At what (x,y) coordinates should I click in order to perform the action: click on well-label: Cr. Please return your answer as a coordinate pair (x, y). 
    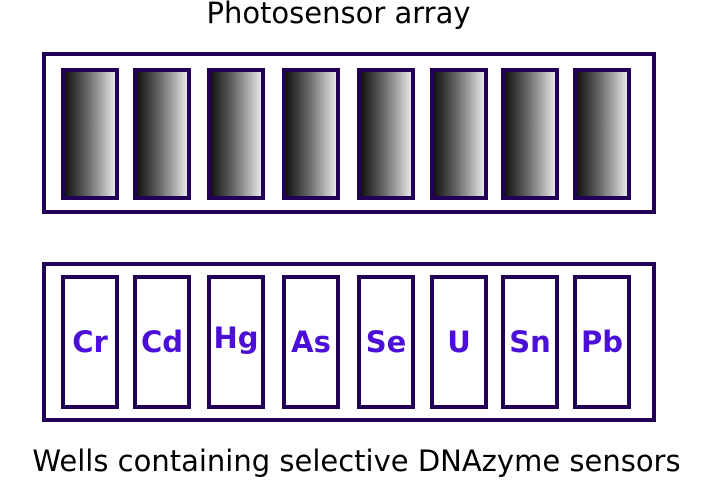
    Looking at the image, I should click on (90, 341).